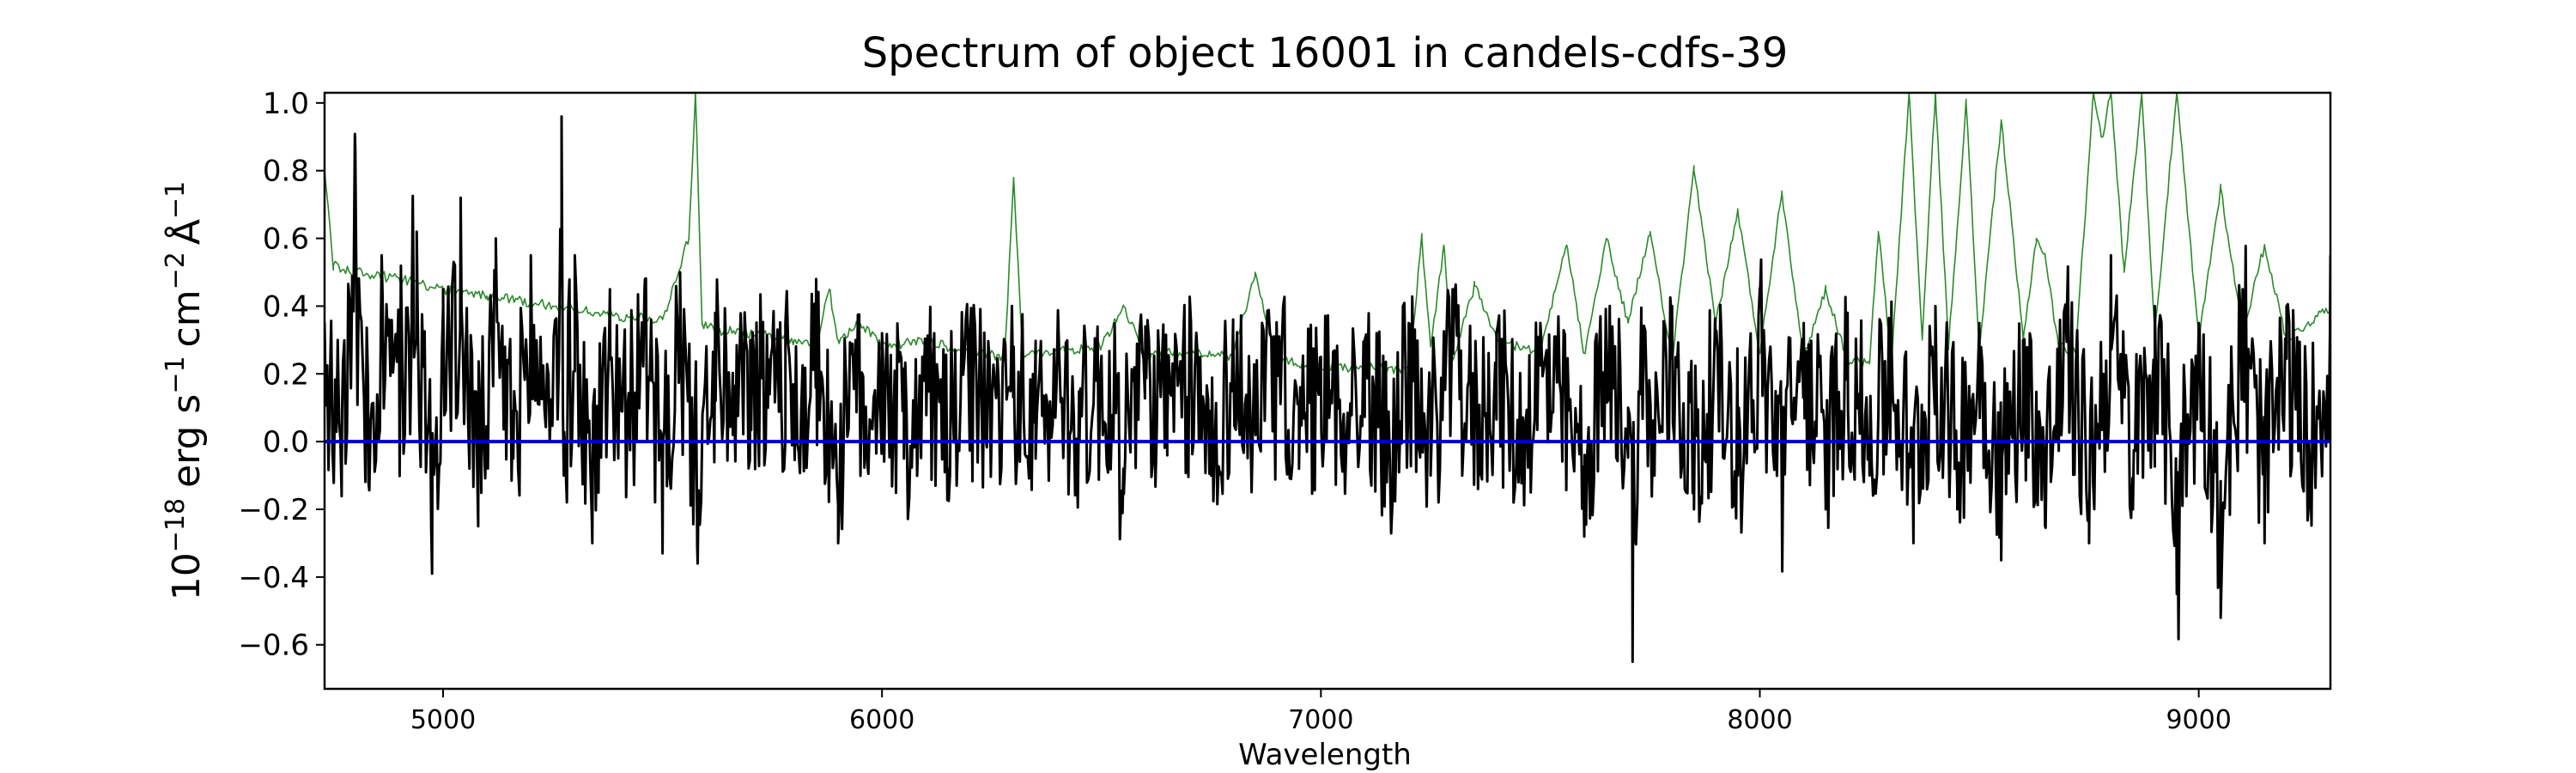 The image size is (2576, 773). I want to click on y-label-unit: erg s, so click(187, 441).